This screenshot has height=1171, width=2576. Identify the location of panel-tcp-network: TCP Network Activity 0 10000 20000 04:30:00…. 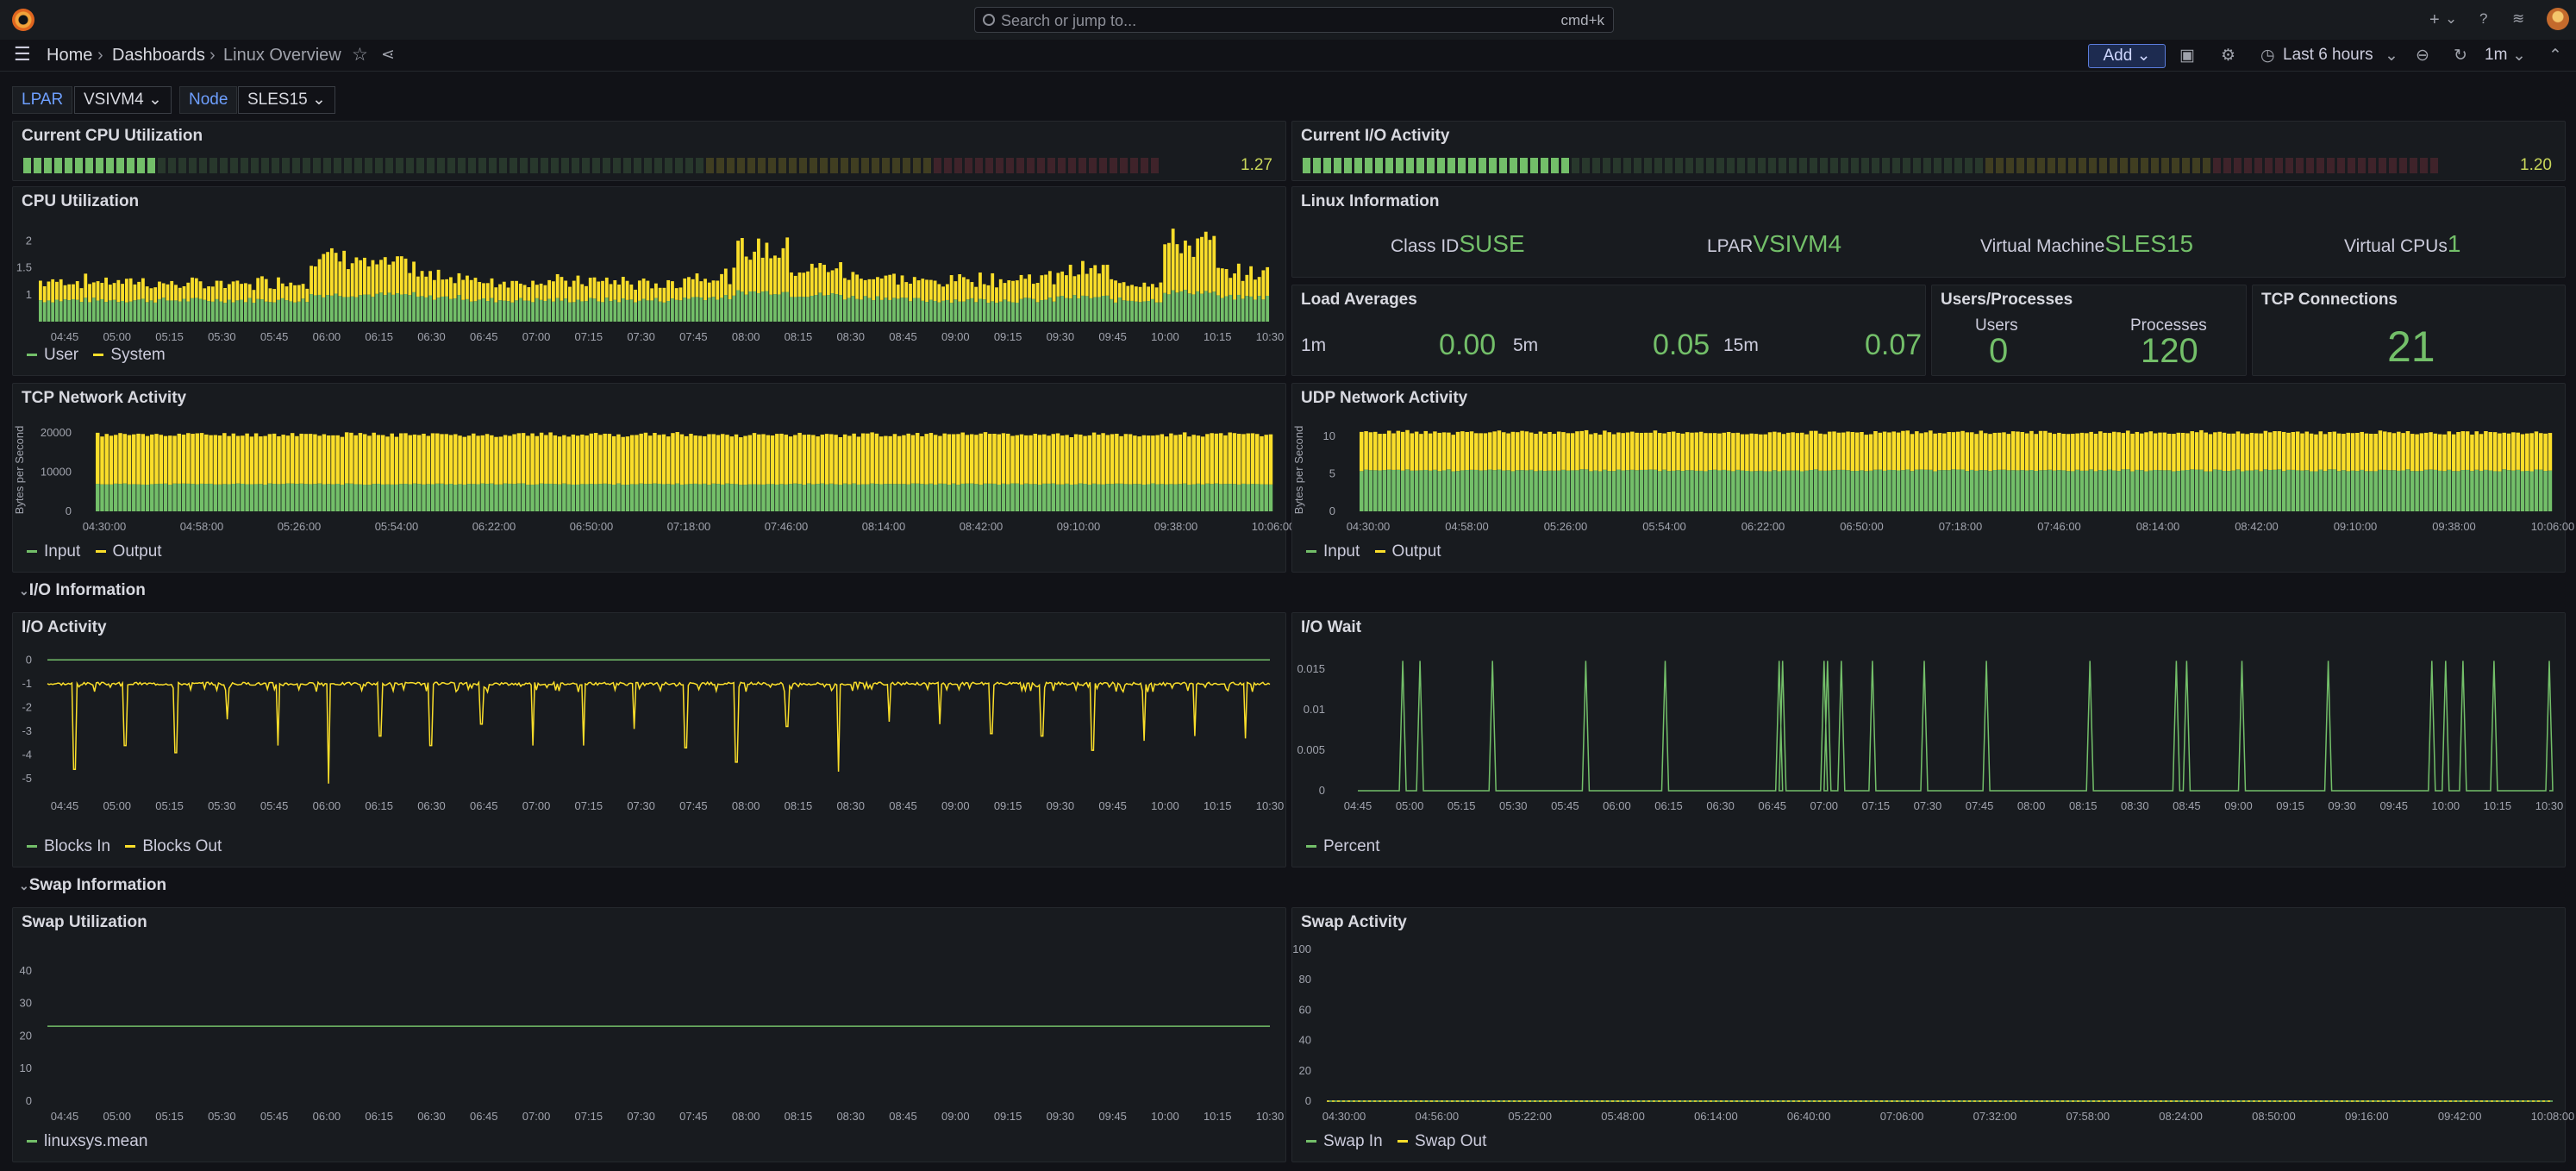
(653, 478).